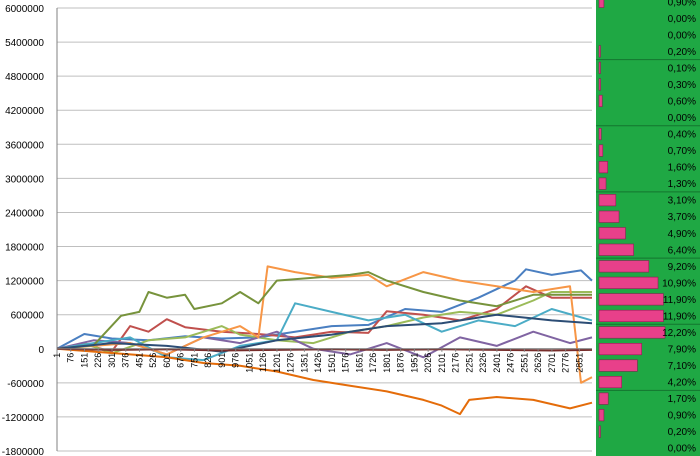  I want to click on x-tick-label: 1276, so click(291, 363).